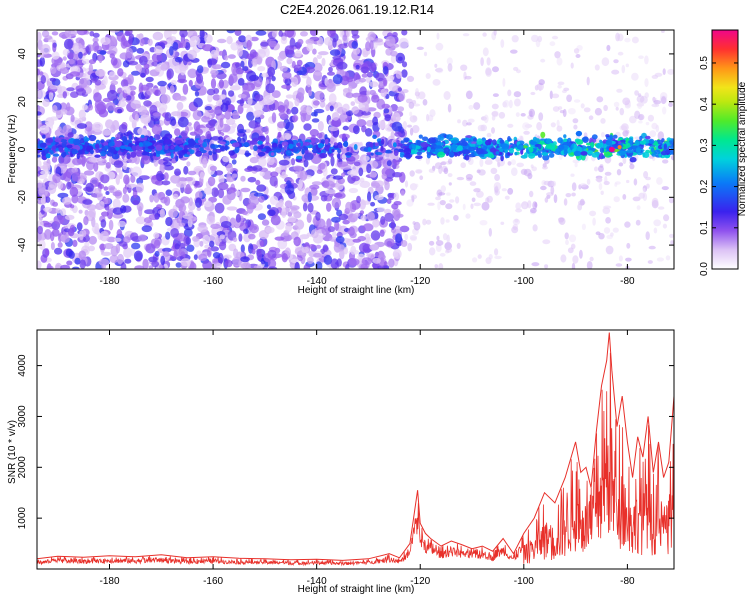  I want to click on y-tick-label: 2000, so click(22, 467).